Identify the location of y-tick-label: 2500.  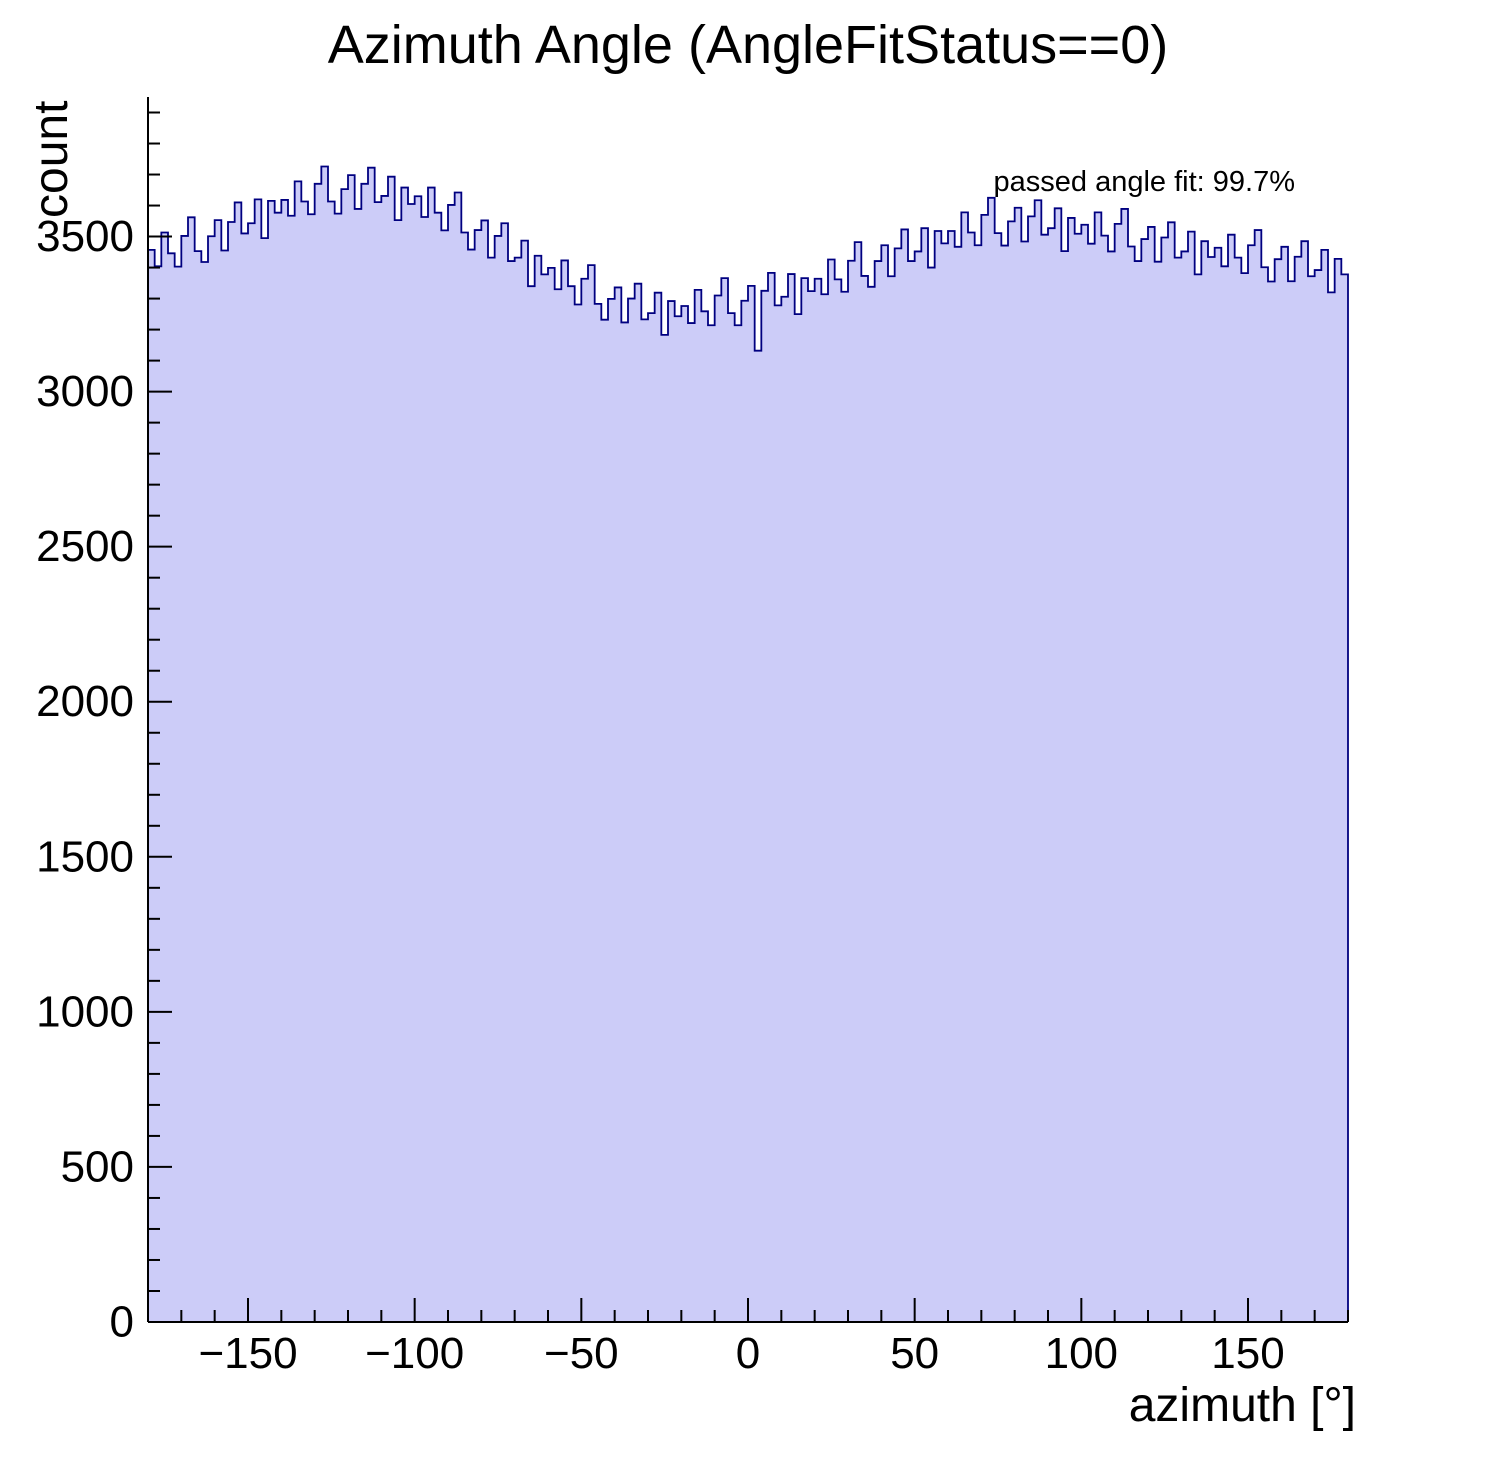
(85, 546).